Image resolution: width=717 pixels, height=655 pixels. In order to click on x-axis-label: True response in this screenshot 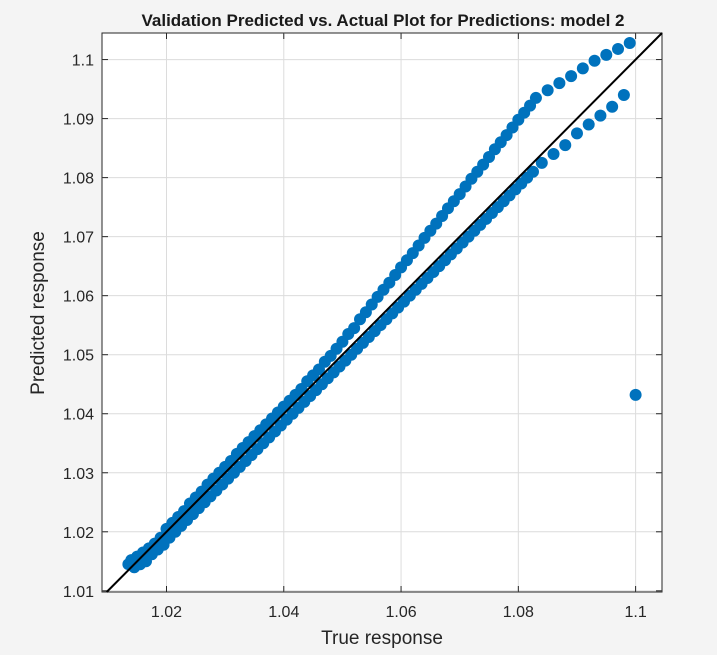, I will do `click(382, 638)`.